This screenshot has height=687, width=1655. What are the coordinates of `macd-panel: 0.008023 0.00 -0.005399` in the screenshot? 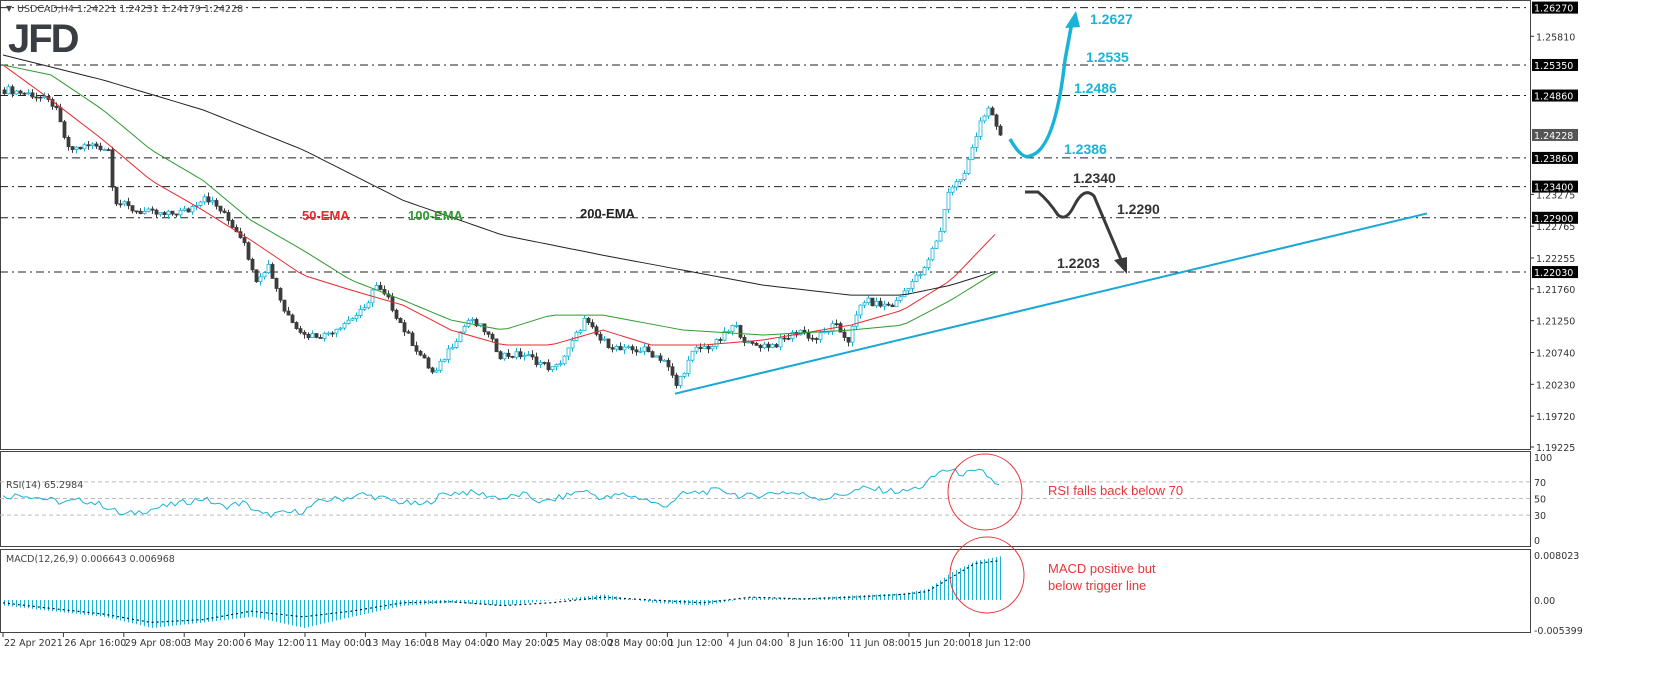 It's located at (792, 594).